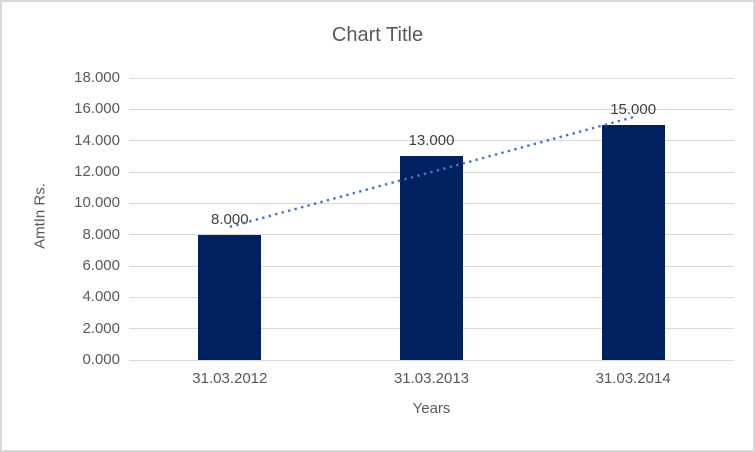 The height and width of the screenshot is (452, 755). Describe the element at coordinates (230, 297) in the screenshot. I see `bar-31.03.2012` at that location.